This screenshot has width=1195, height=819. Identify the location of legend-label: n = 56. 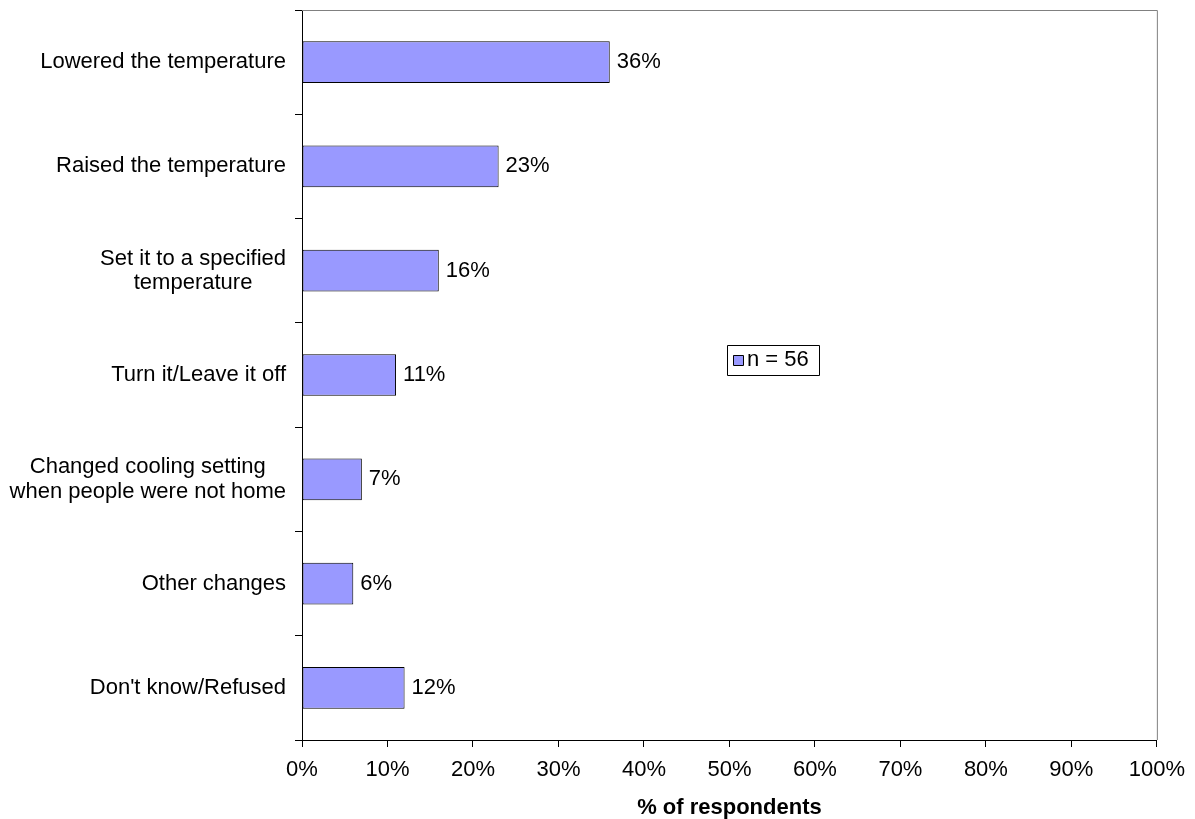
(778, 359).